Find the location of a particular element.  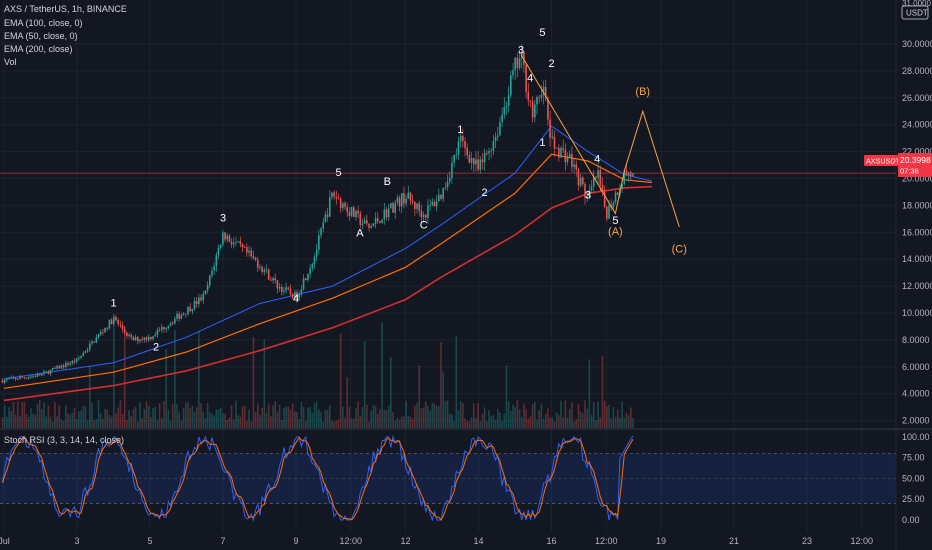

stoch-band is located at coordinates (448, 478).